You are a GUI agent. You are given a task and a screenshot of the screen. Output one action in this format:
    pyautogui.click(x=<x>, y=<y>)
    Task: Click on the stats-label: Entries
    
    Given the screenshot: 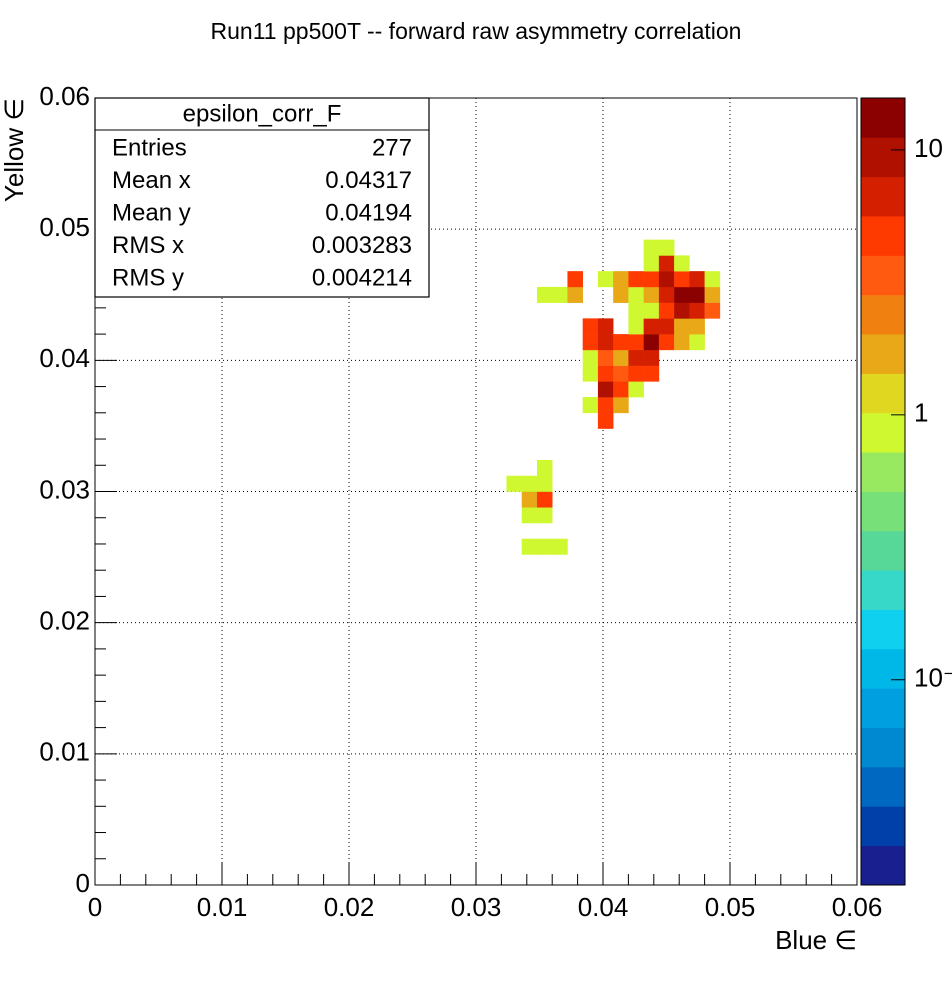 What is the action you would take?
    pyautogui.click(x=149, y=147)
    